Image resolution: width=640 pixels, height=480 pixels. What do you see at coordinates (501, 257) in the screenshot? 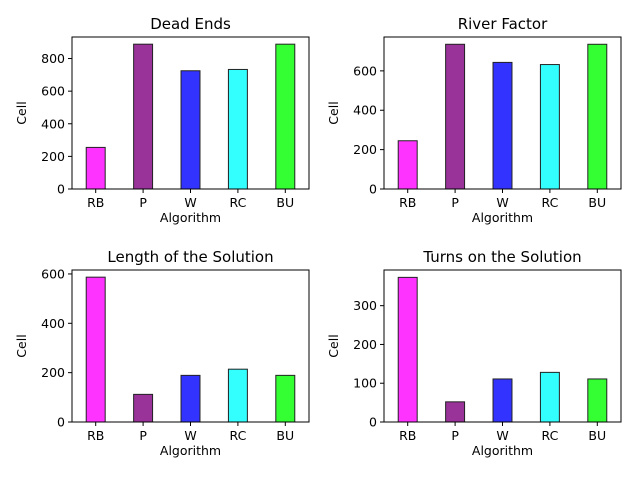
I see `subplot-title: Turns on the Solution` at bounding box center [501, 257].